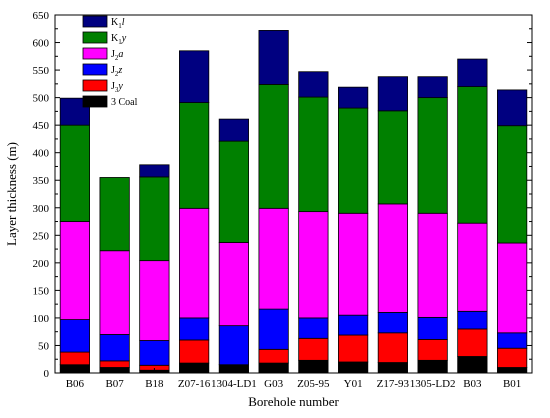  Describe the element at coordinates (44, 346) in the screenshot. I see `y-tick-label: 50` at that location.